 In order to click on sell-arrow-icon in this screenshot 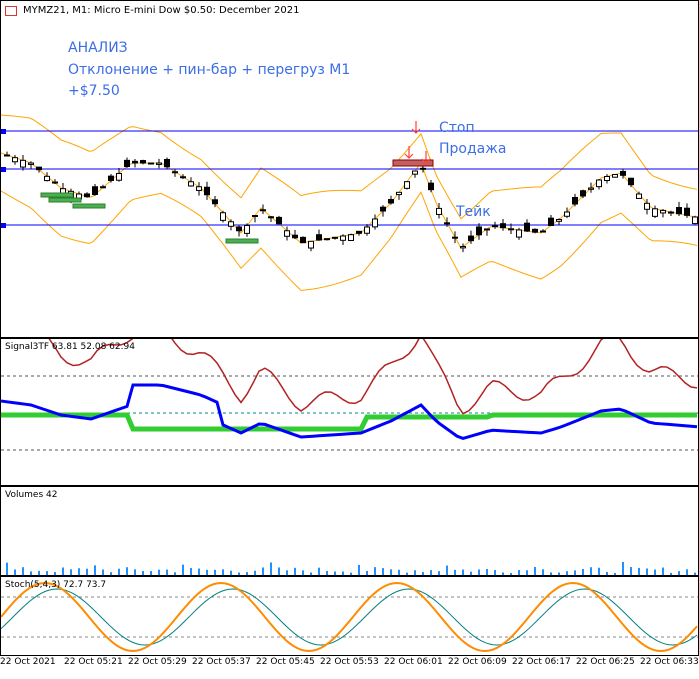, I will do `click(416, 127)`.